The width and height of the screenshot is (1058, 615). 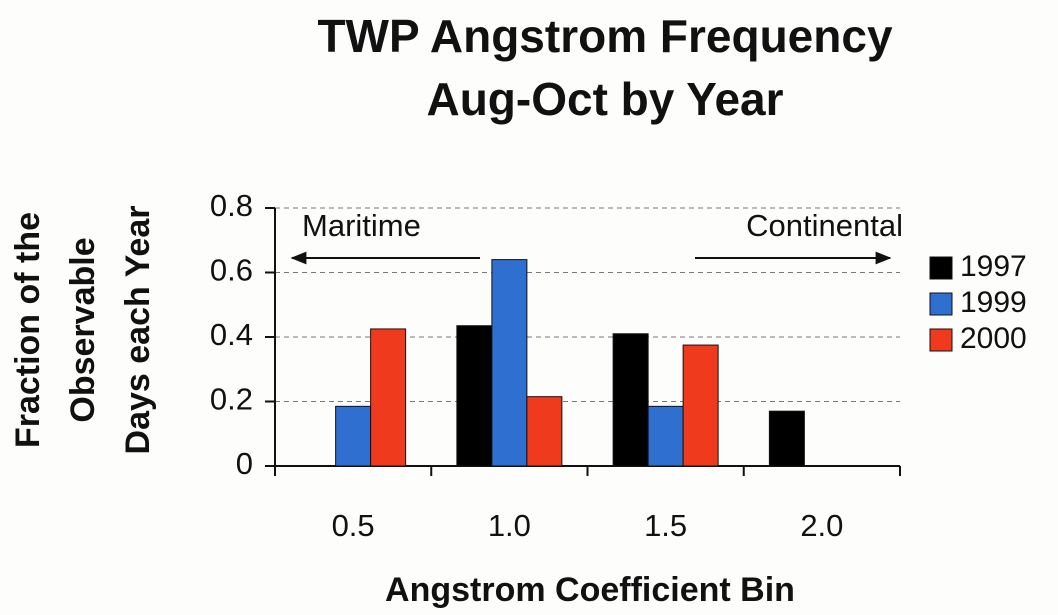 What do you see at coordinates (824, 225) in the screenshot?
I see `annotation: Continental` at bounding box center [824, 225].